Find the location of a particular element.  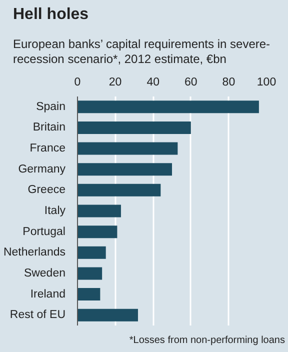

x-tick-label: 20 is located at coordinates (115, 82).